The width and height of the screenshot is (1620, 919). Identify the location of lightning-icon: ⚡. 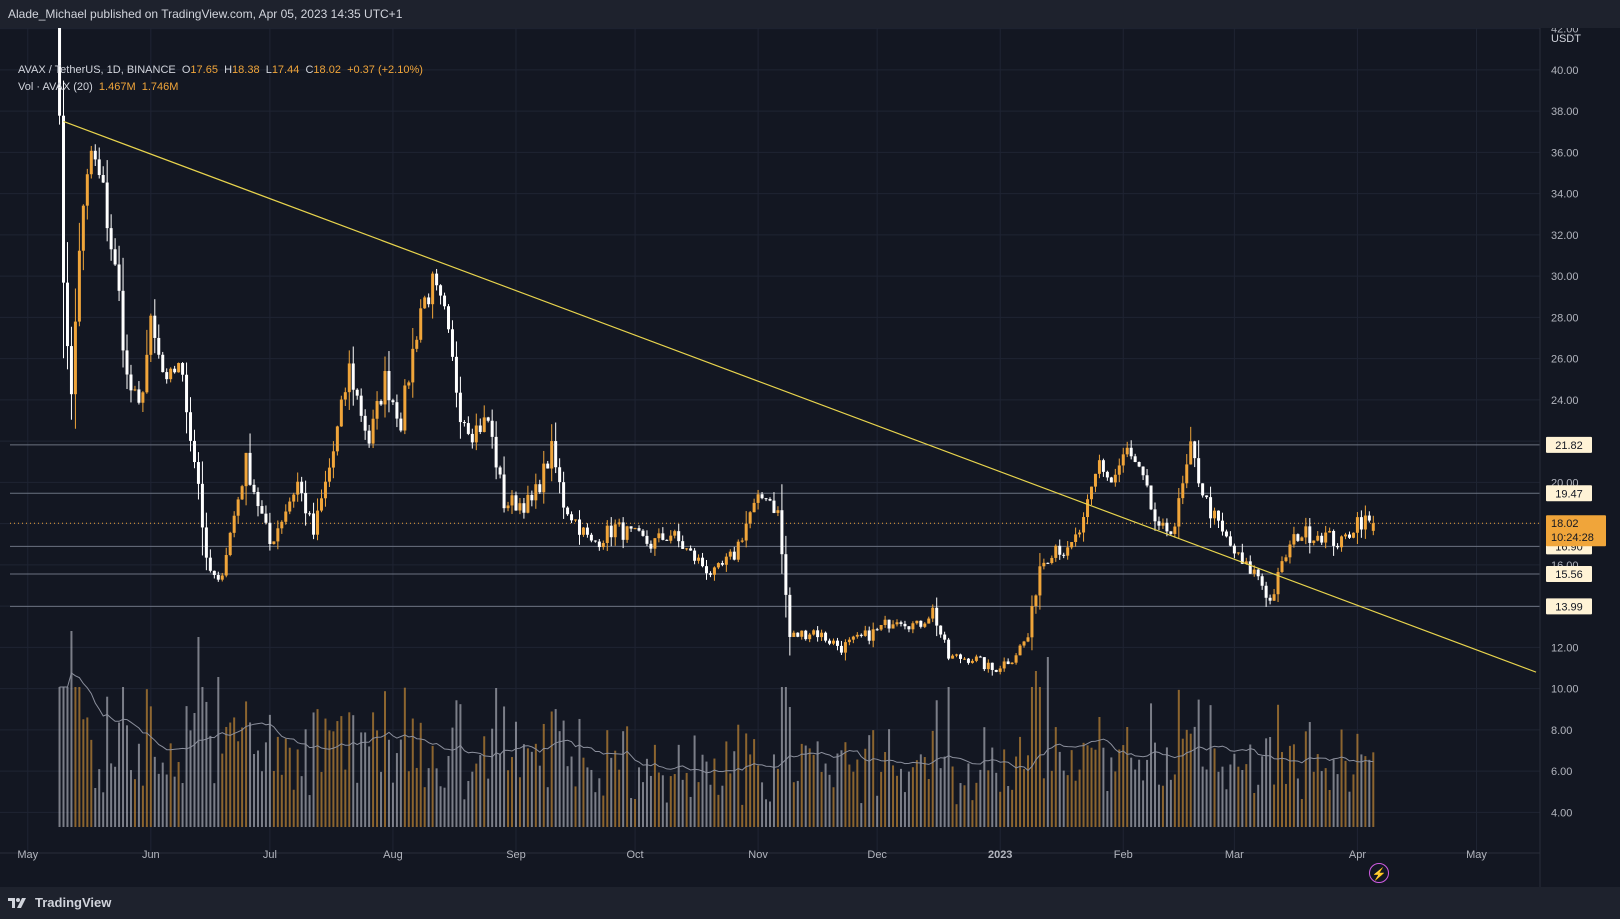
(1379, 873).